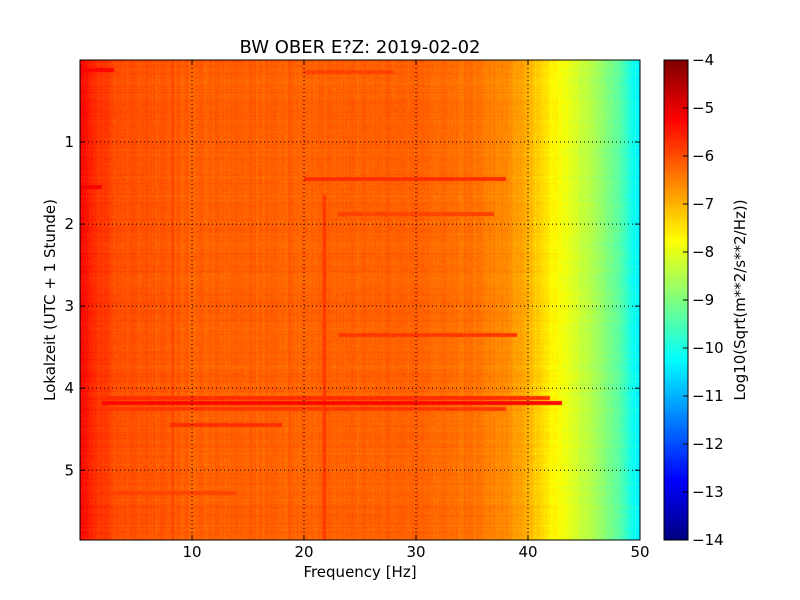 The width and height of the screenshot is (800, 600). Describe the element at coordinates (708, 492) in the screenshot. I see `colorbar-tick-label: −13` at that location.